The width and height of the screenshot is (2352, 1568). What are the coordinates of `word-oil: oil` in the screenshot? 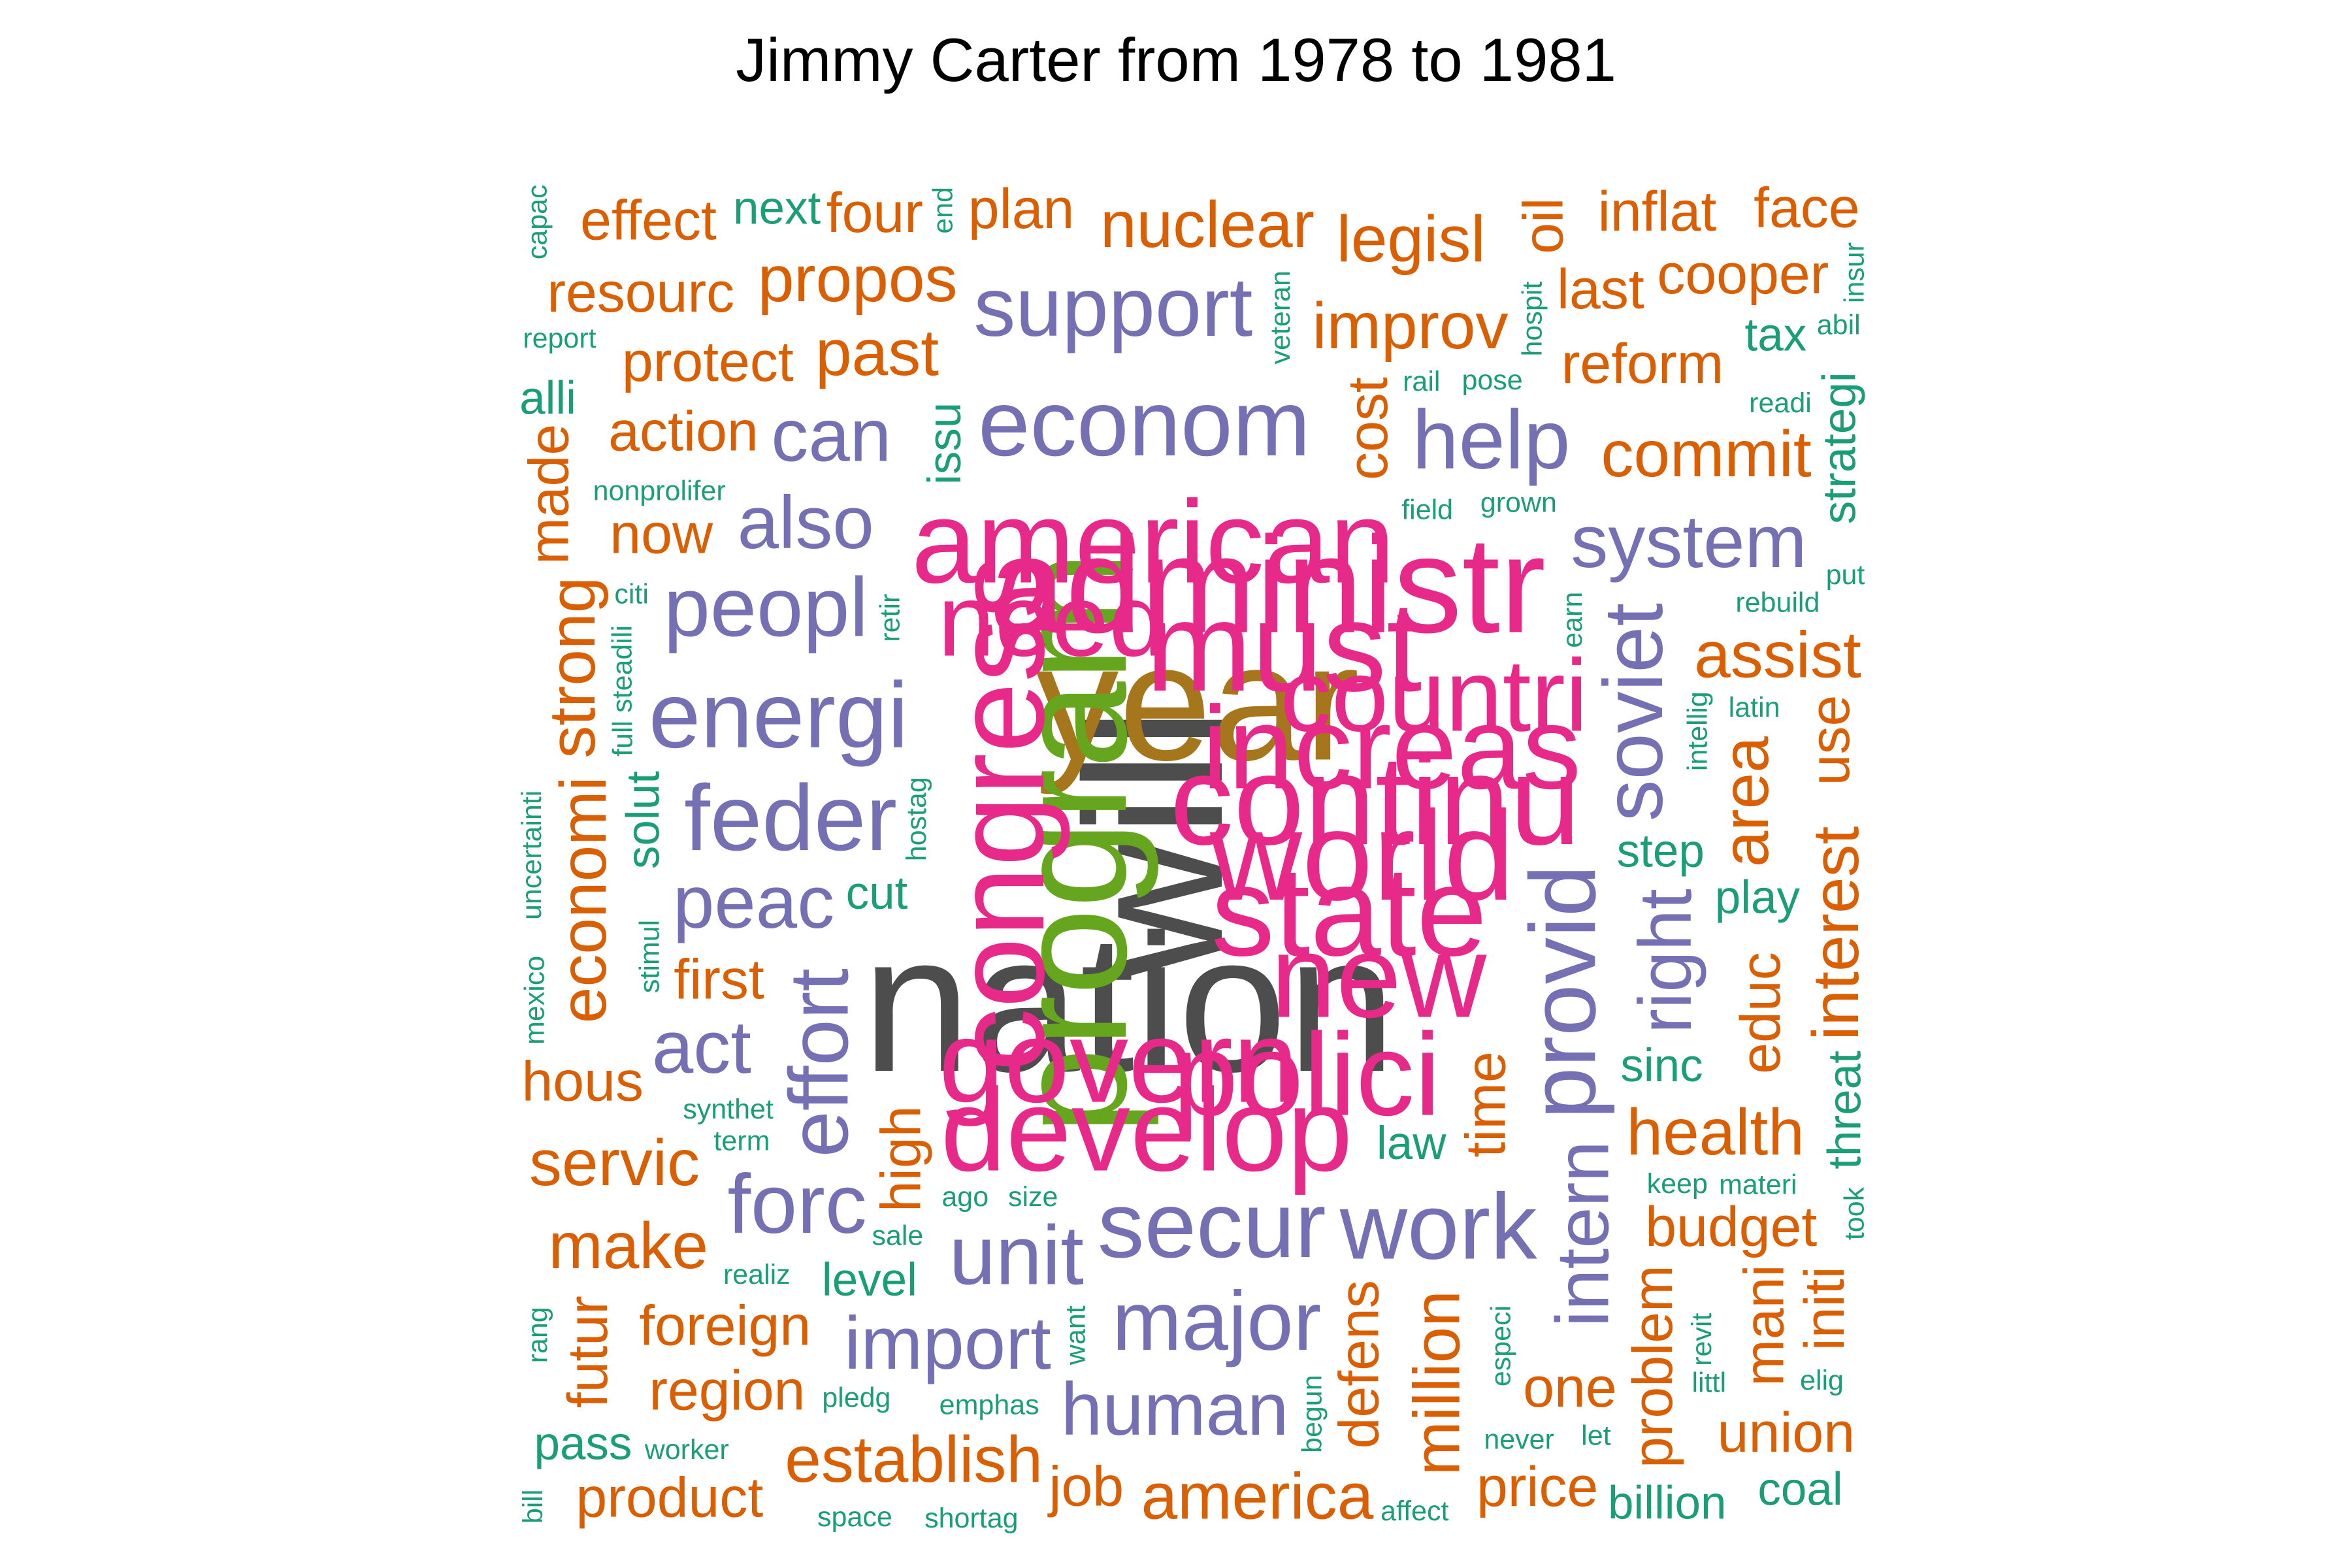 It's located at (1543, 226).